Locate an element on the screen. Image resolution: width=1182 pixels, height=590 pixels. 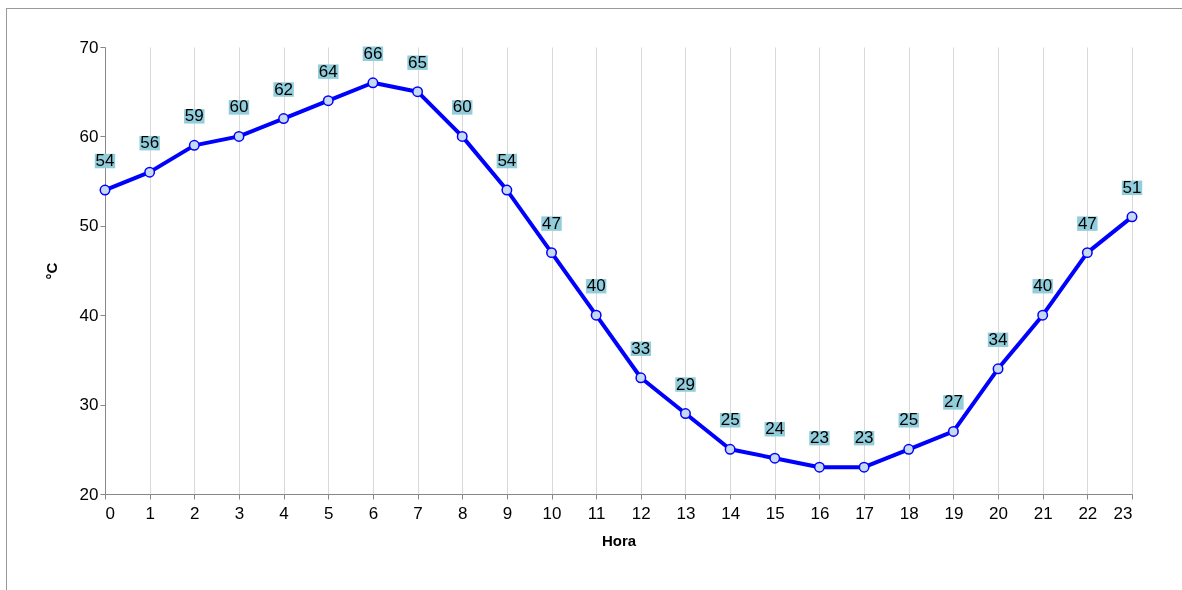
y-tick-label: 60 is located at coordinates (89, 136).